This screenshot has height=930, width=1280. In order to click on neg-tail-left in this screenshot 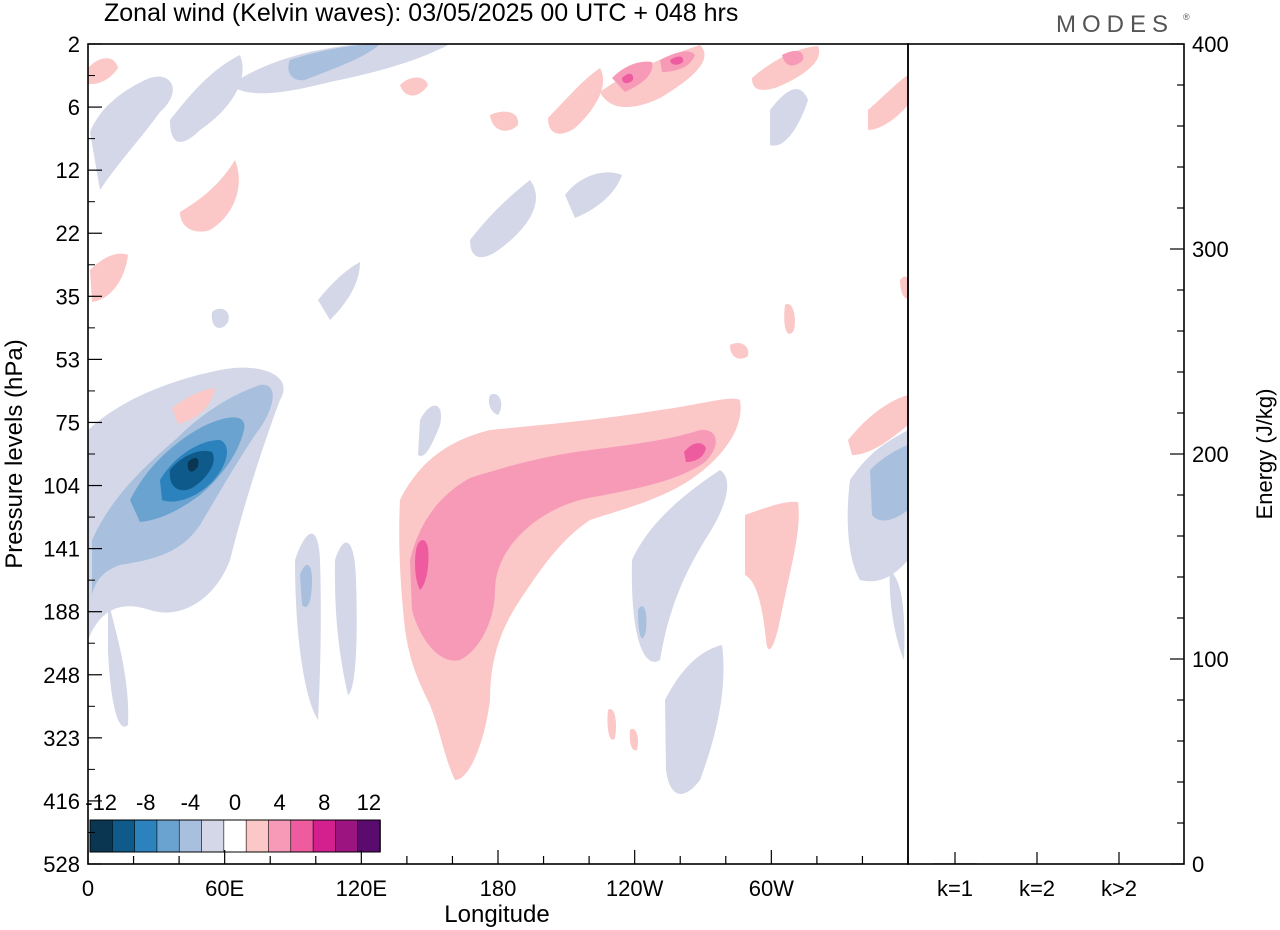, I will do `click(118, 663)`.